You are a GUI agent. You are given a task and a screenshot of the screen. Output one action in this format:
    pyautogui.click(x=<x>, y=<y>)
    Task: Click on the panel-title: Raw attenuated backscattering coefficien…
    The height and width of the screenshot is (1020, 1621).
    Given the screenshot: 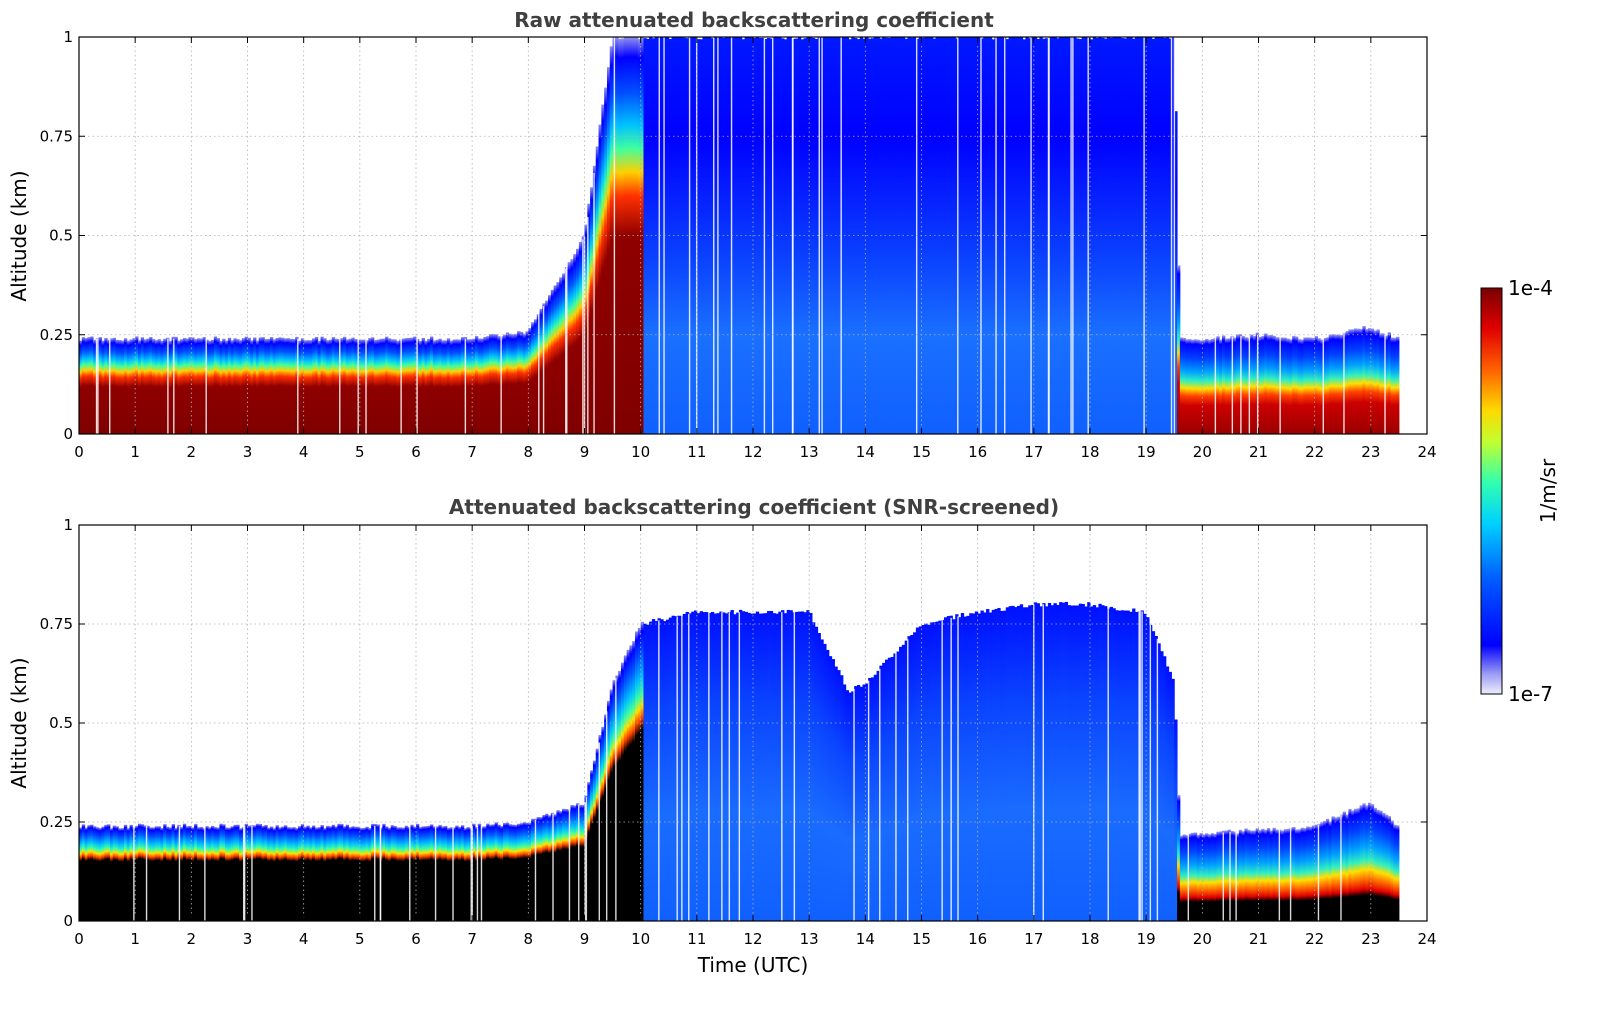 What is the action you would take?
    pyautogui.click(x=754, y=20)
    